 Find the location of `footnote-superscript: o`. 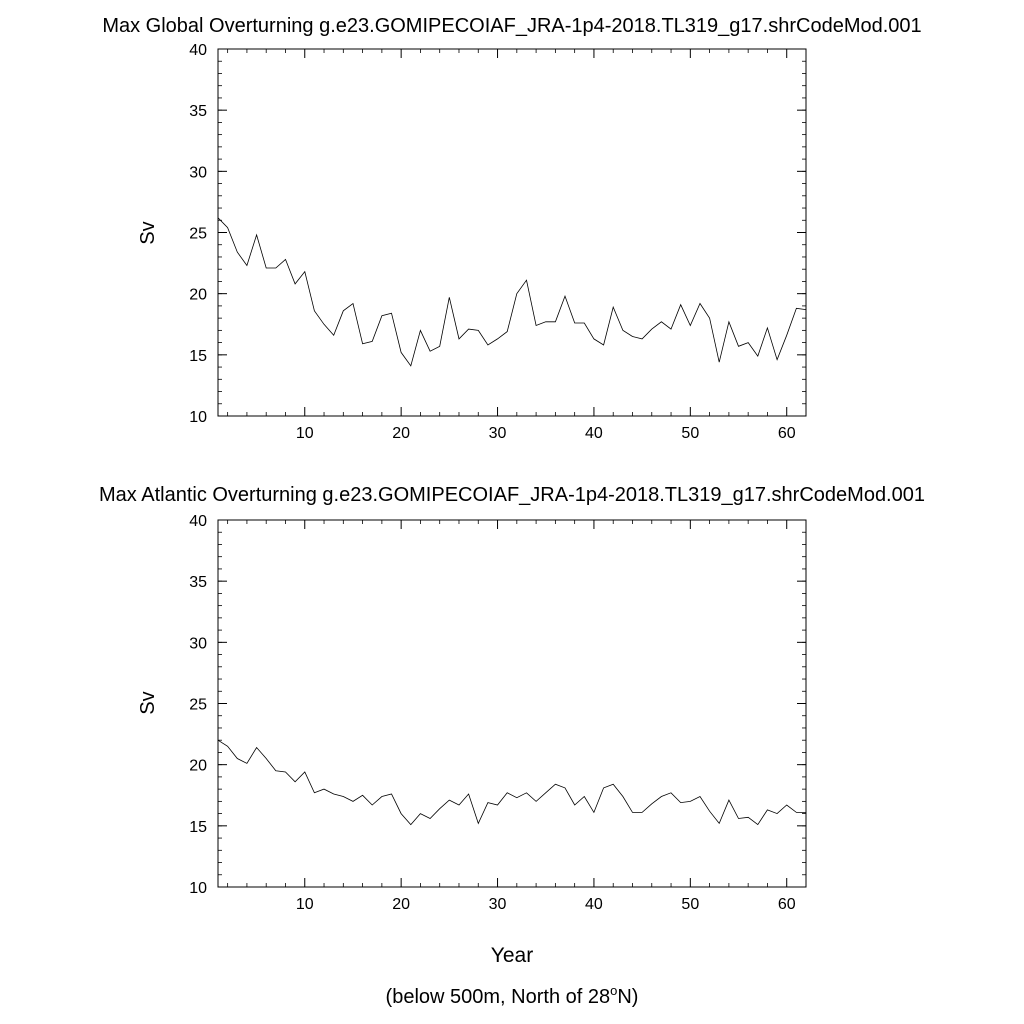

footnote-superscript: o is located at coordinates (613, 990).